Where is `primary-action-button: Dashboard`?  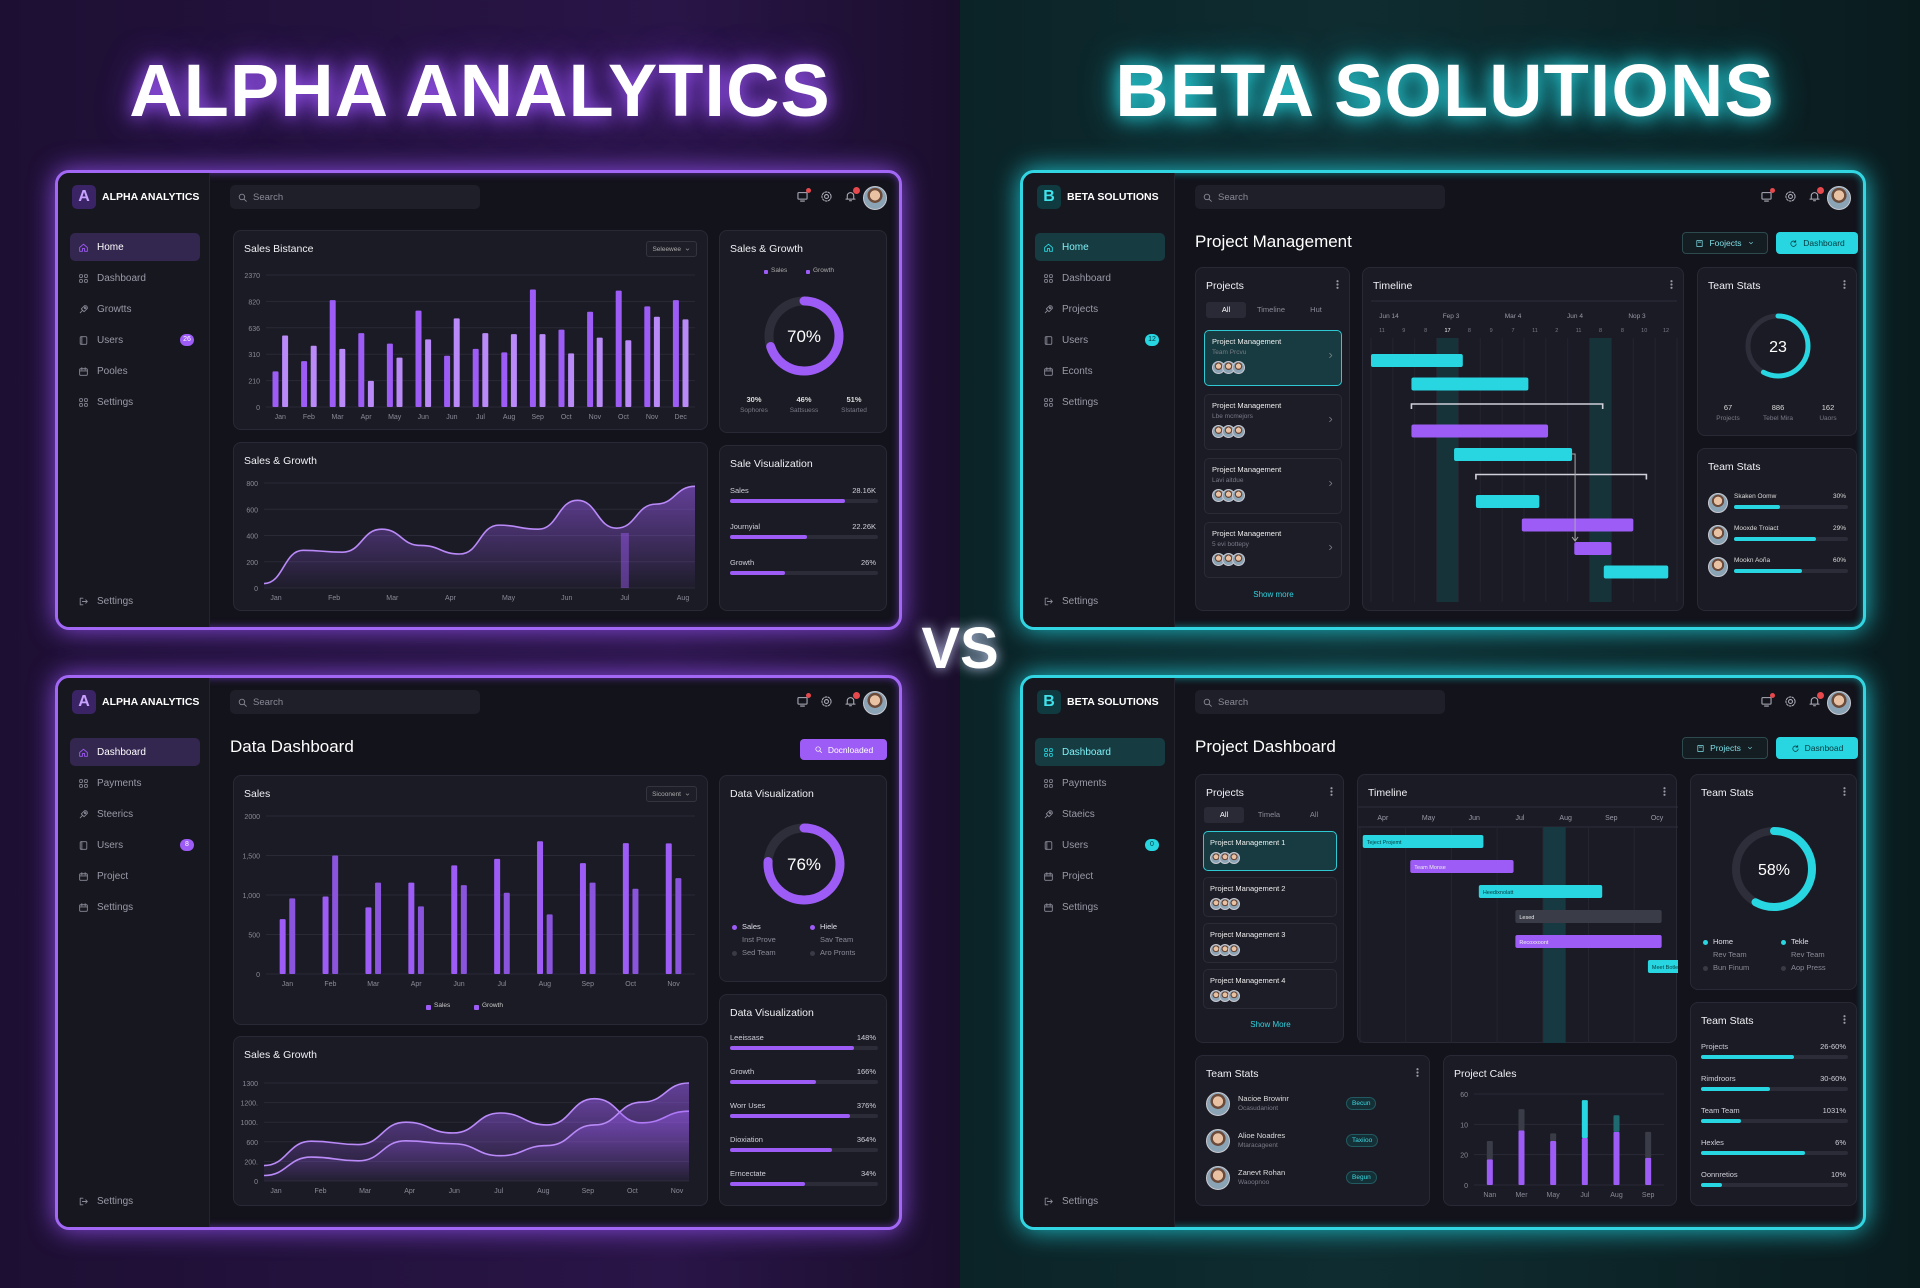 primary-action-button: Dashboard is located at coordinates (1817, 243).